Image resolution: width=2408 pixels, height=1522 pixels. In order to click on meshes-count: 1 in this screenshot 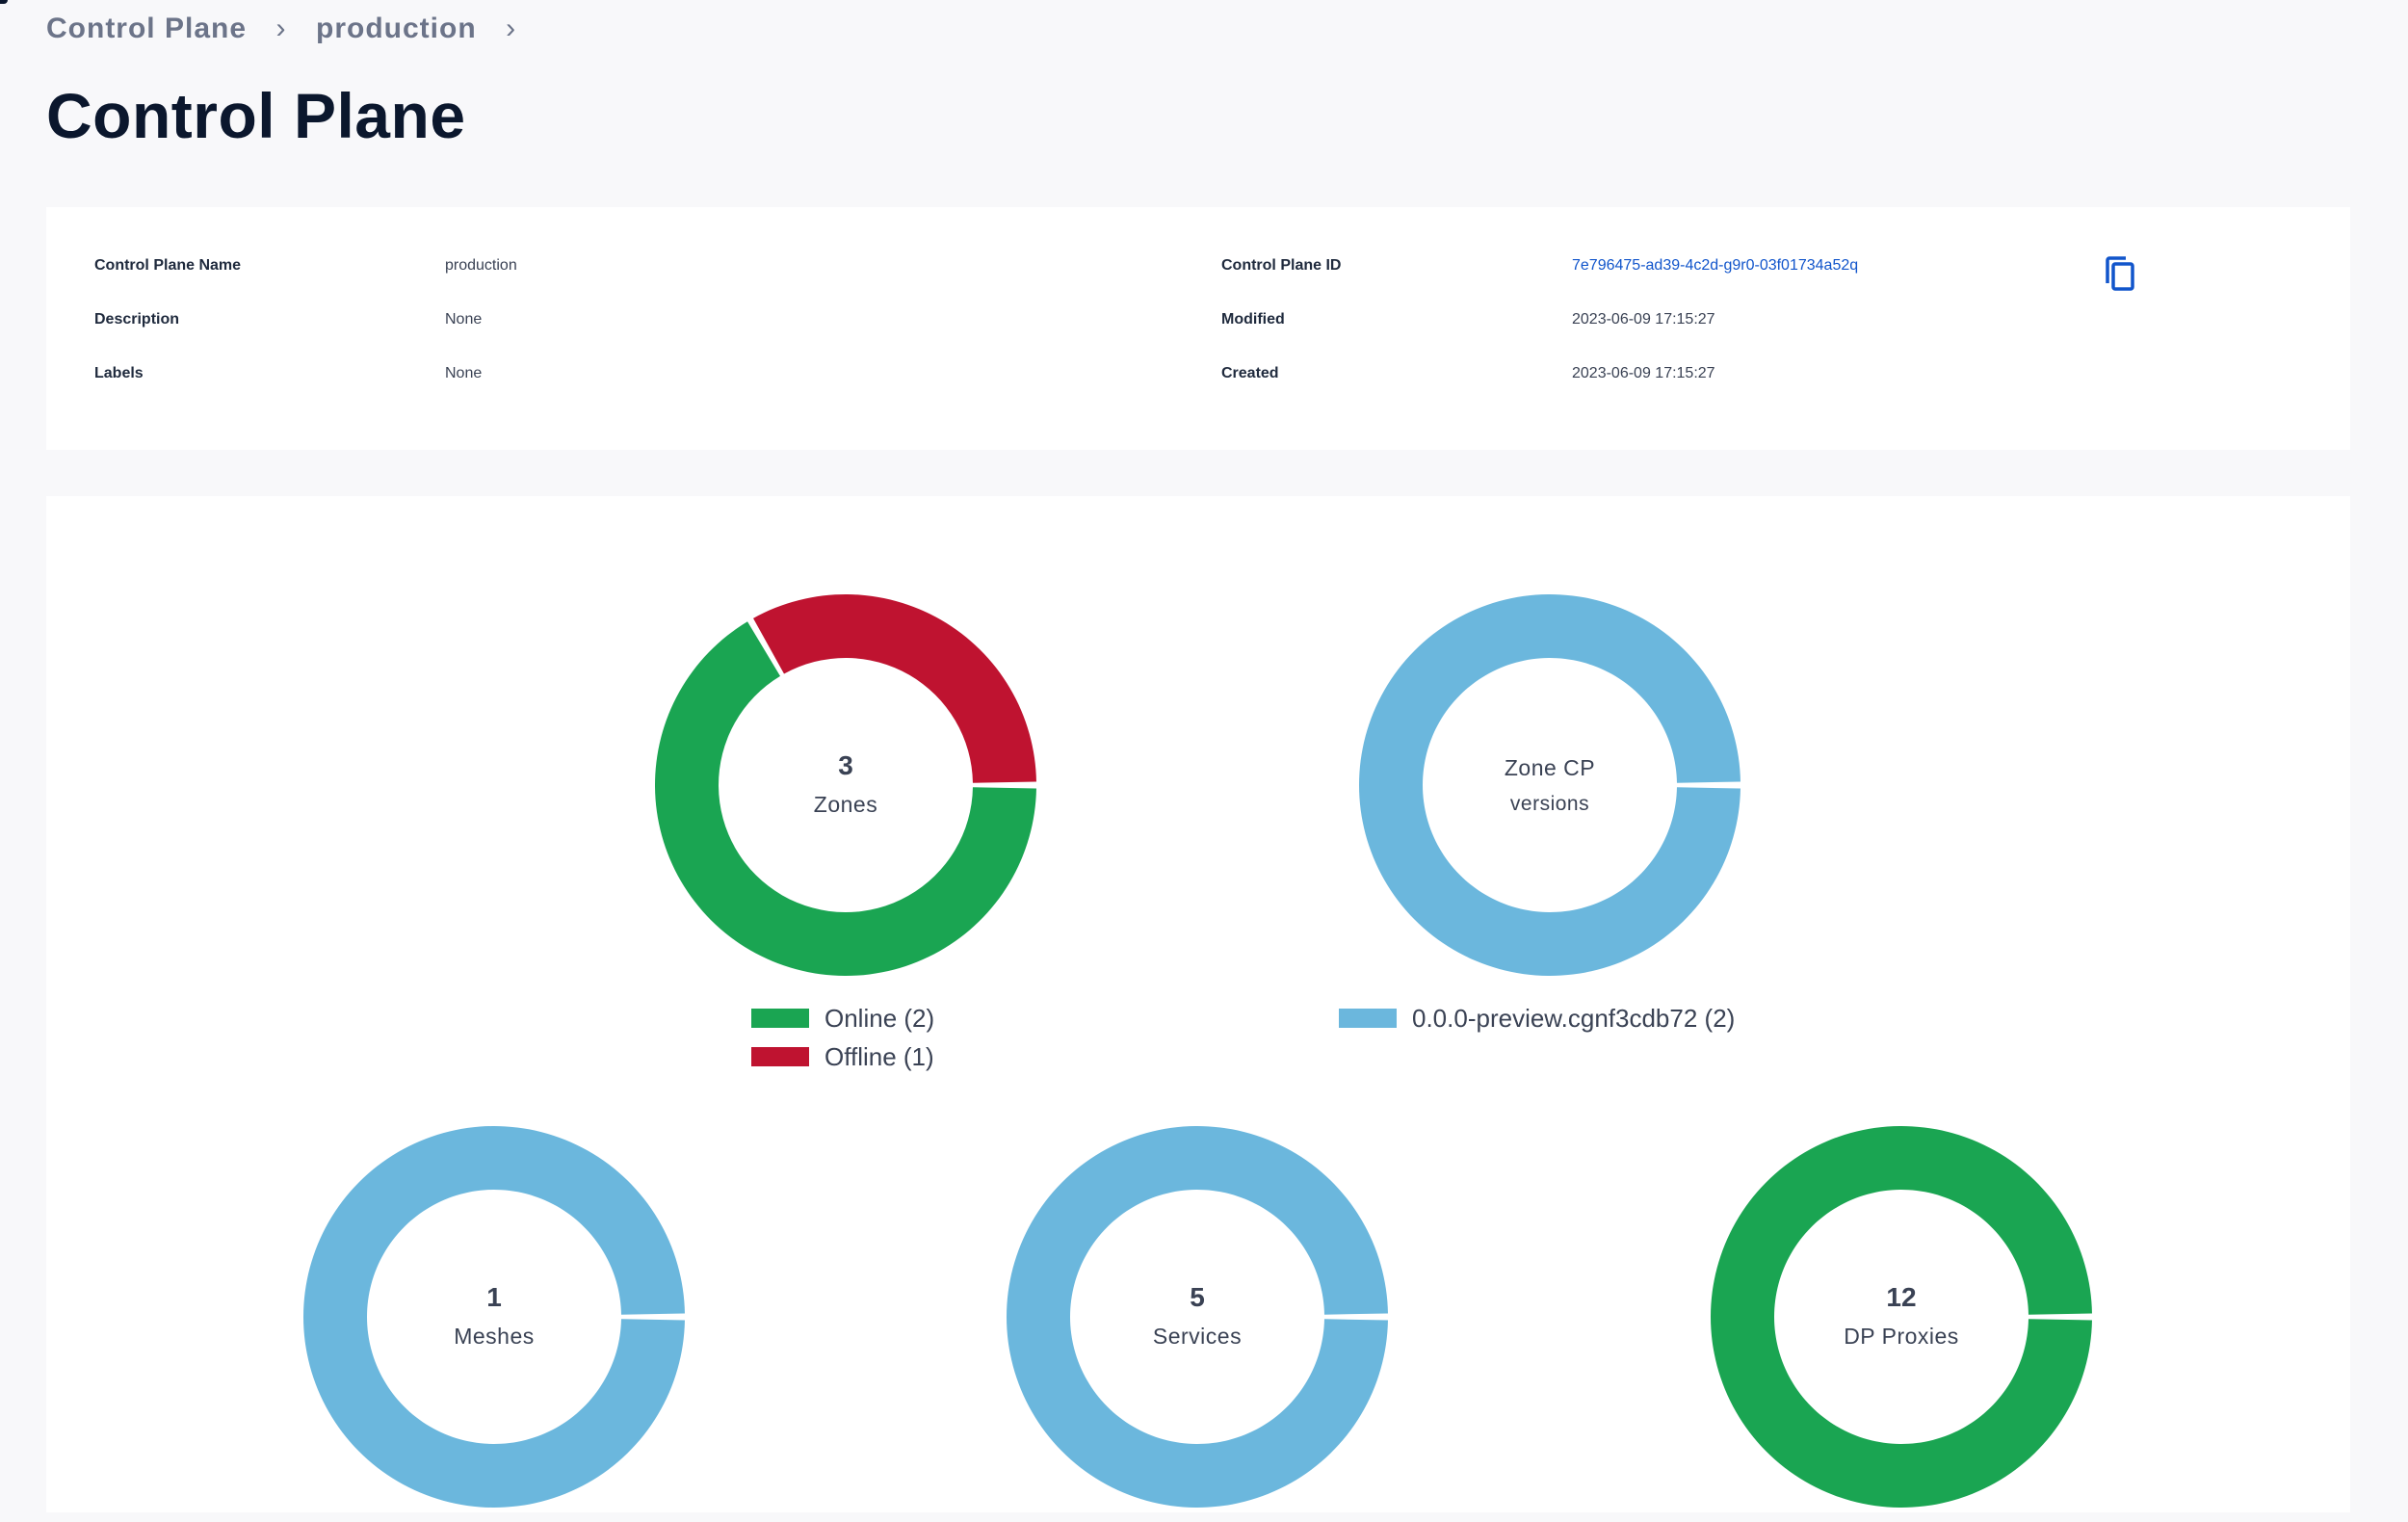, I will do `click(494, 1297)`.